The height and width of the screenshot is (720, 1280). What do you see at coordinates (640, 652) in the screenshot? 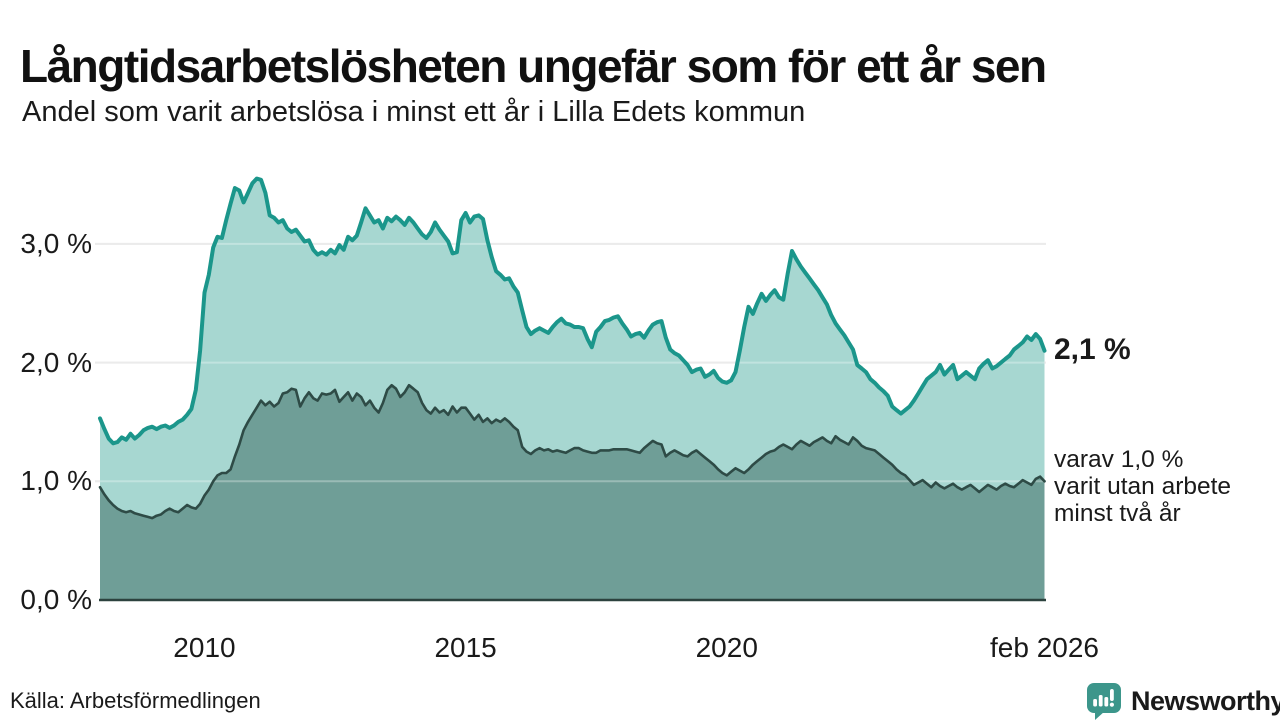
I see `x-axis-labels: 2010 2015 2020 feb 2026` at bounding box center [640, 652].